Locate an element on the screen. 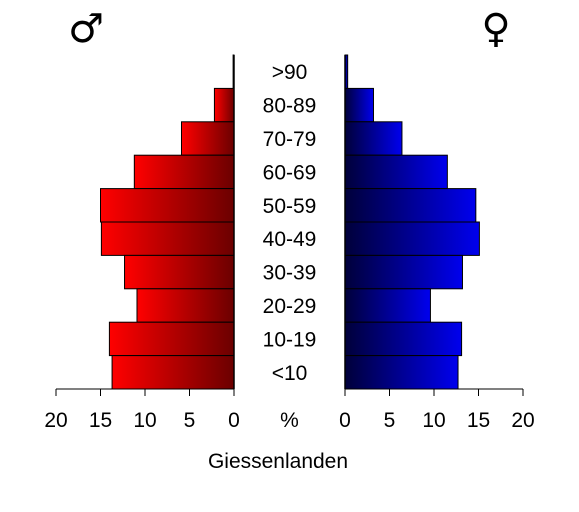  chart-title: Giessenlanden is located at coordinates (278, 461).